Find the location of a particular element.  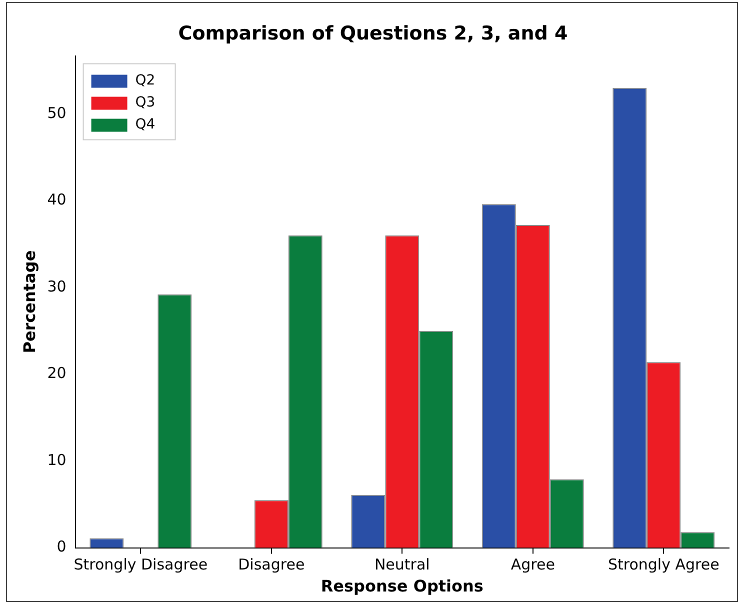

y-tick-label: 40 is located at coordinates (56, 199).